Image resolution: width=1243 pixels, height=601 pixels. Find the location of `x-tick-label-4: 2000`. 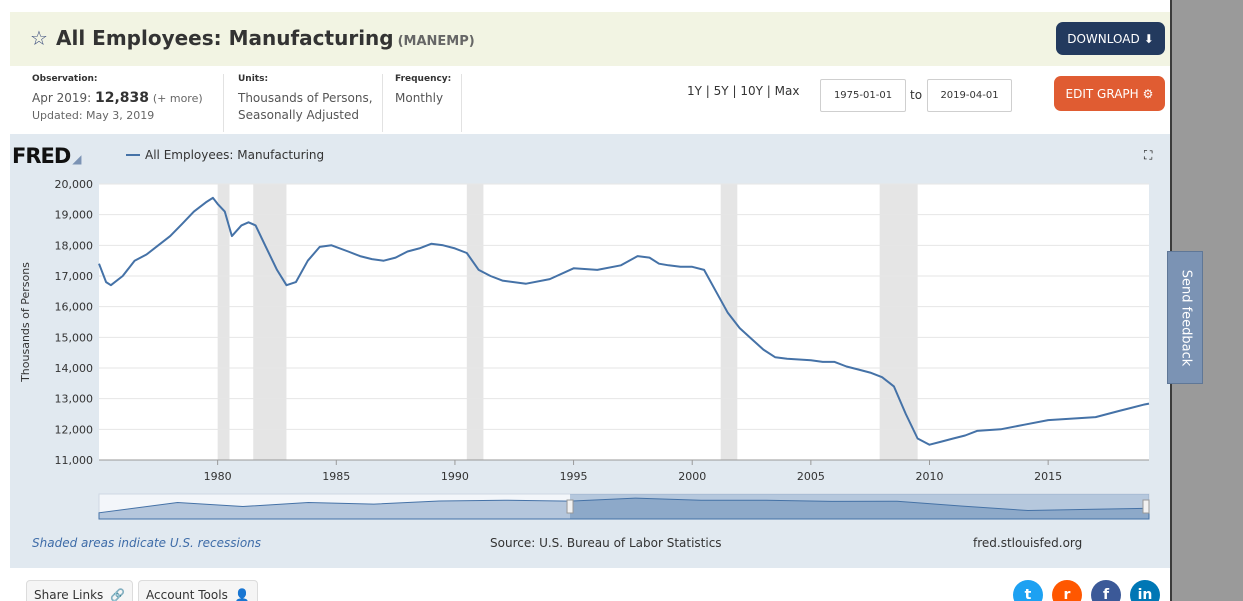

x-tick-label-4: 2000 is located at coordinates (692, 476).